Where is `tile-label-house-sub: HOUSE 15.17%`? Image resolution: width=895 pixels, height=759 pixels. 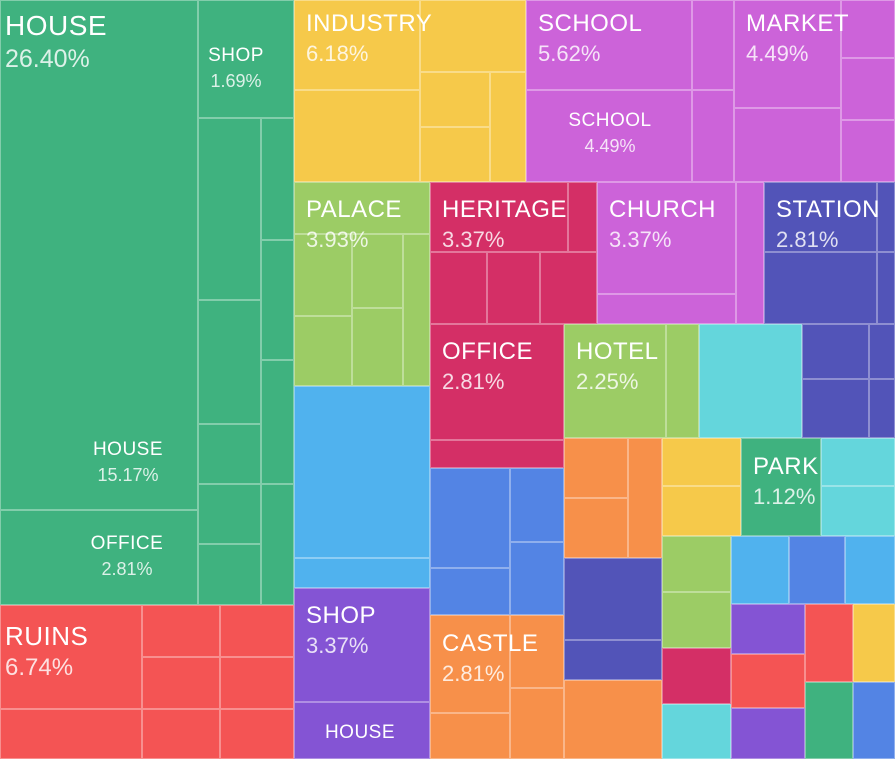
tile-label-house-sub: HOUSE 15.17% is located at coordinates (128, 462).